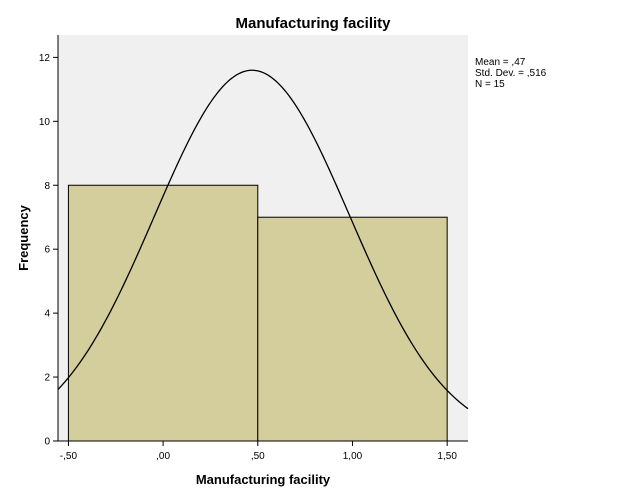  Describe the element at coordinates (47, 186) in the screenshot. I see `y-tick-label: 8` at that location.